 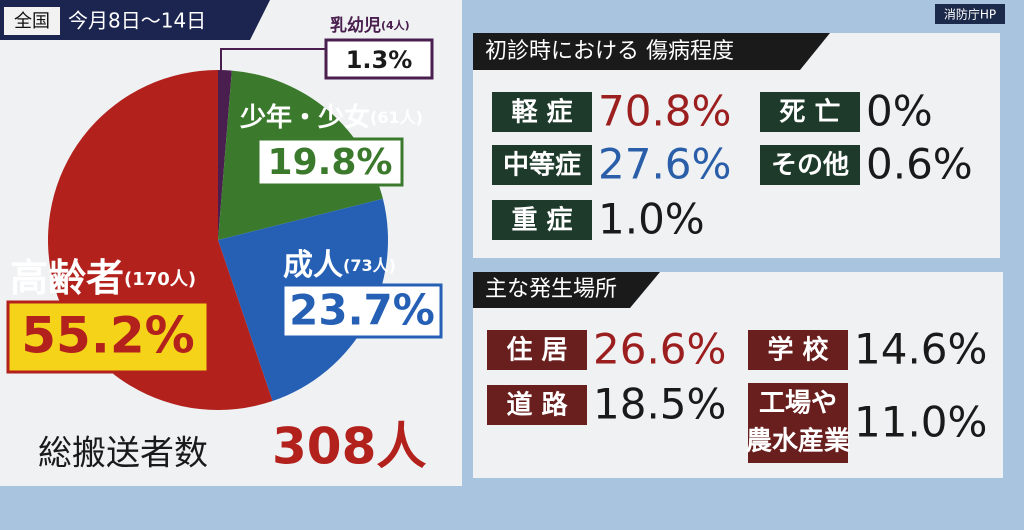 I want to click on count-label: (4人), so click(x=395, y=25).